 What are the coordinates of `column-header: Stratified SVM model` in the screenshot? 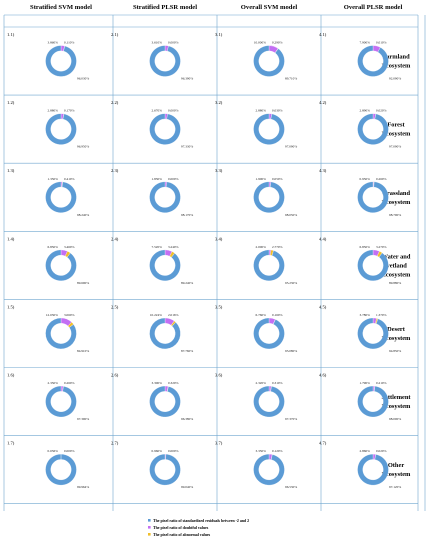 It's located at (61, 7).